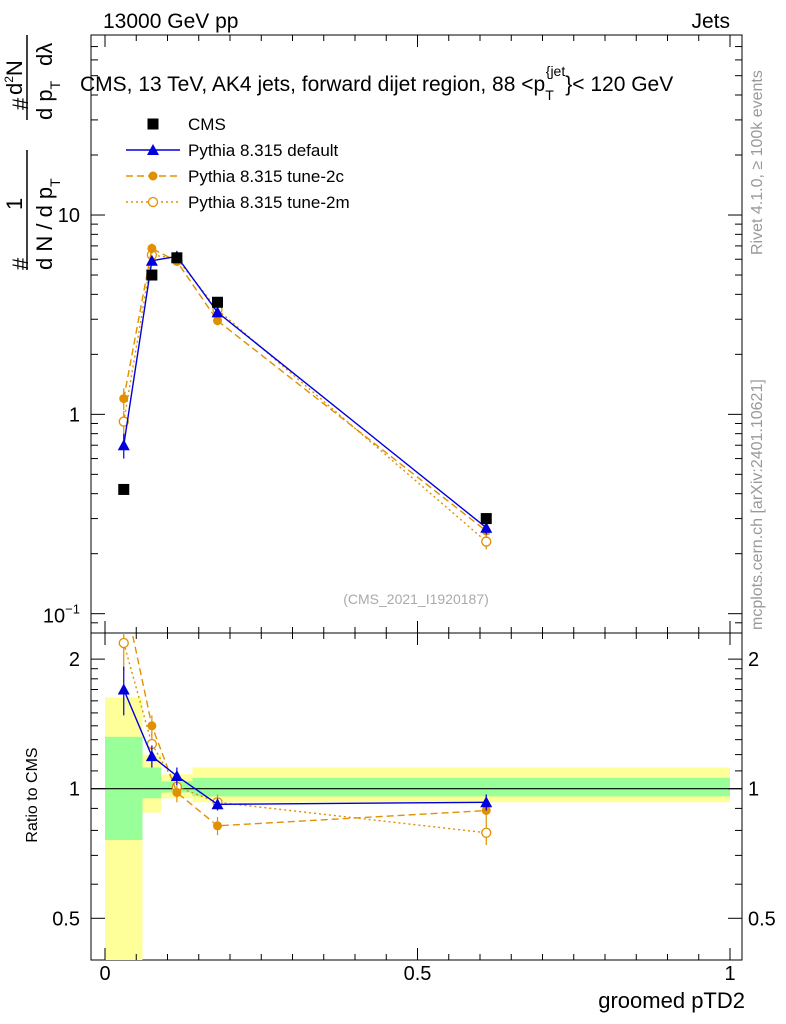 This screenshot has height=1024, width=786. What do you see at coordinates (14, 77) in the screenshot?
I see `ylabel-num-d: d2N` at bounding box center [14, 77].